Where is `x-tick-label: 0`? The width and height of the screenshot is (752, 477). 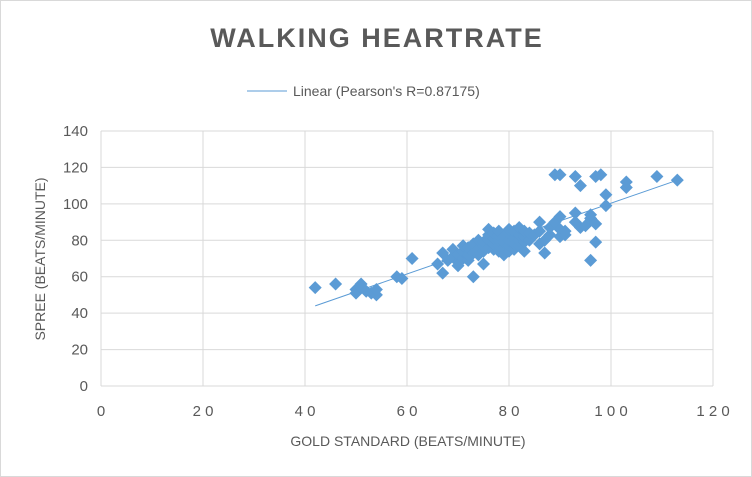
x-tick-label: 0 is located at coordinates (101, 411).